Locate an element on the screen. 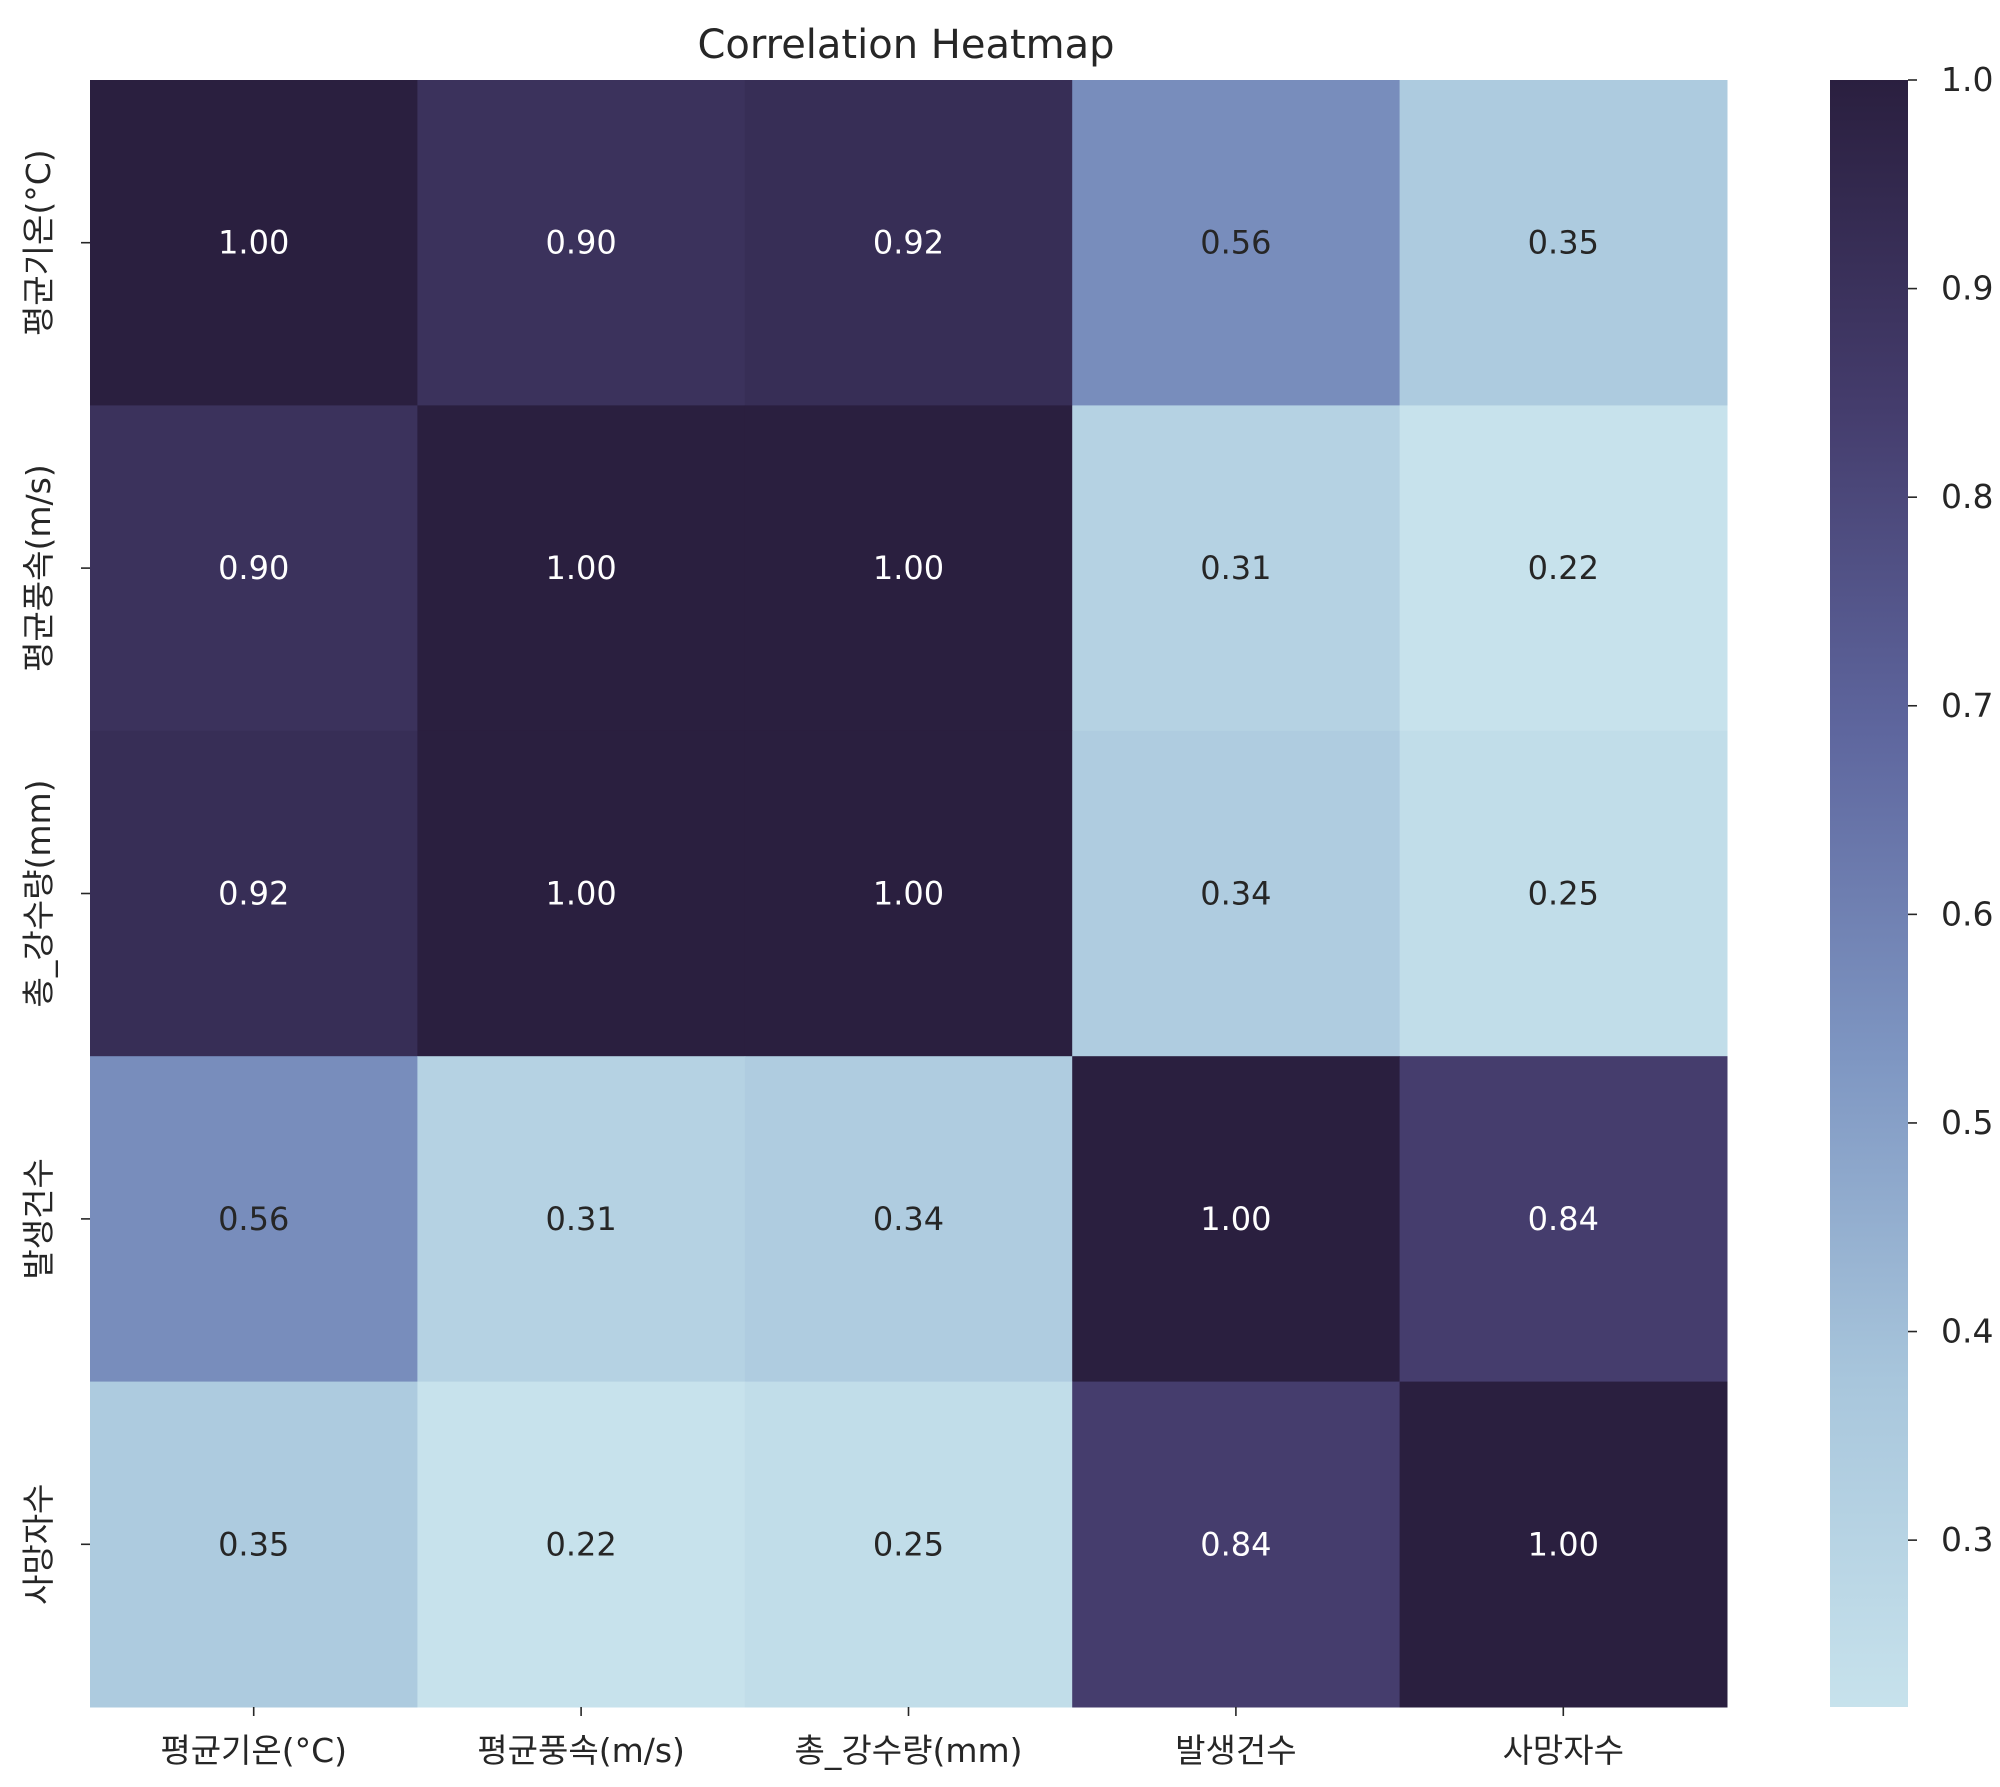  colorbar-tick-label: 0.4 is located at coordinates (1967, 1331).